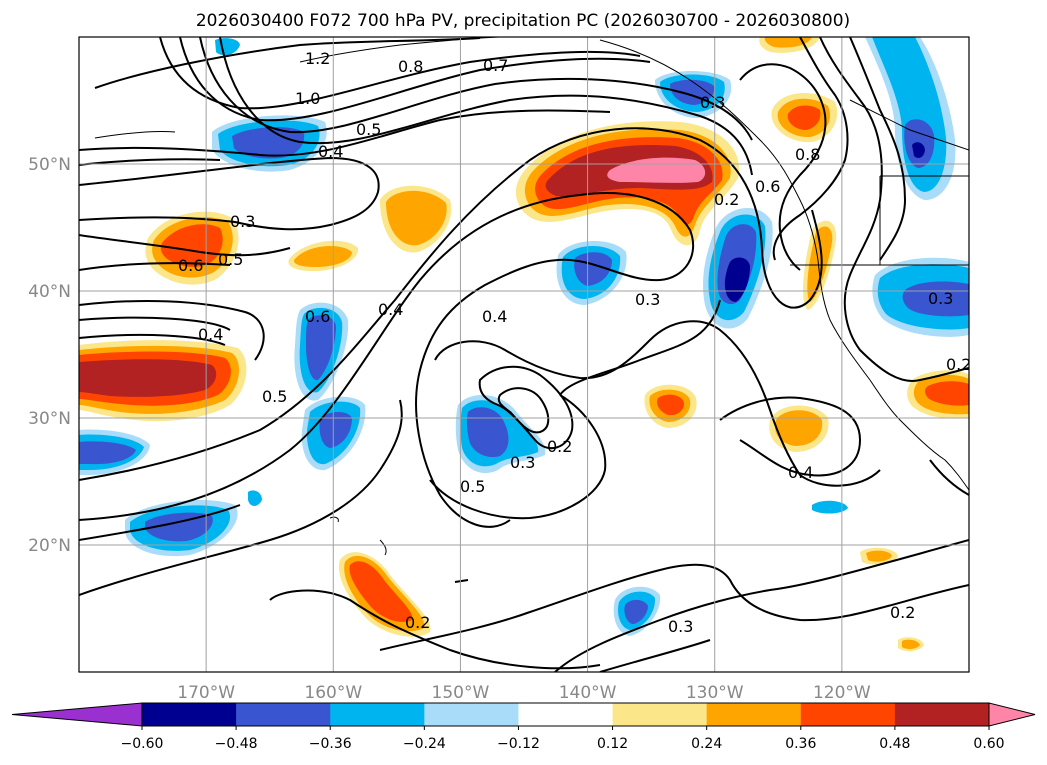  I want to click on colorbar-label: −0.60, so click(142, 744).